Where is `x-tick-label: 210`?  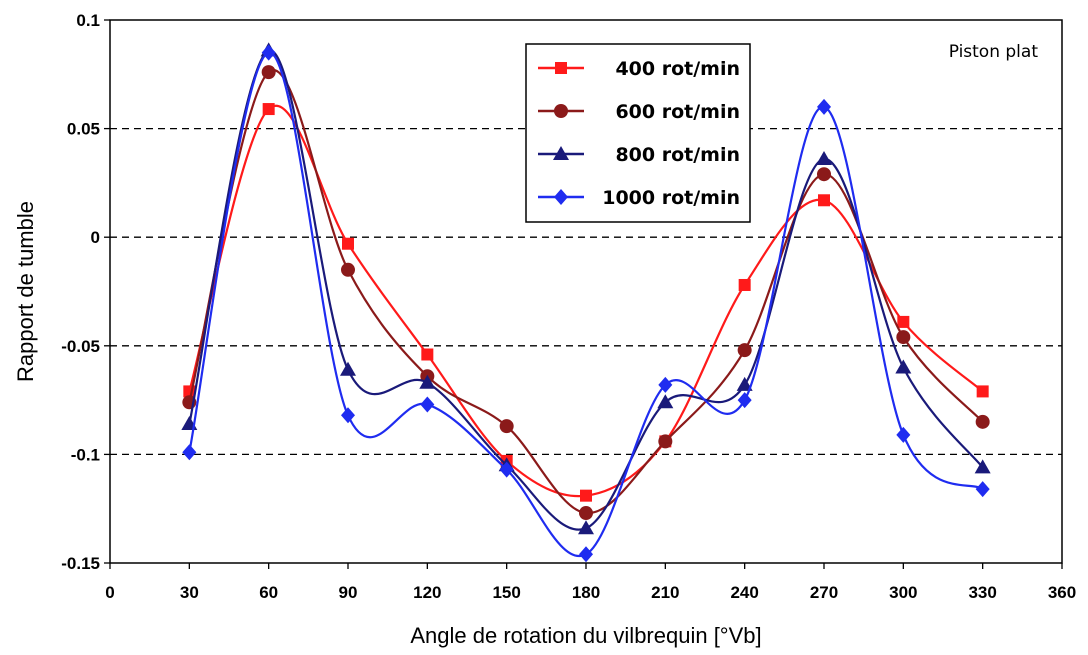
x-tick-label: 210 is located at coordinates (665, 592).